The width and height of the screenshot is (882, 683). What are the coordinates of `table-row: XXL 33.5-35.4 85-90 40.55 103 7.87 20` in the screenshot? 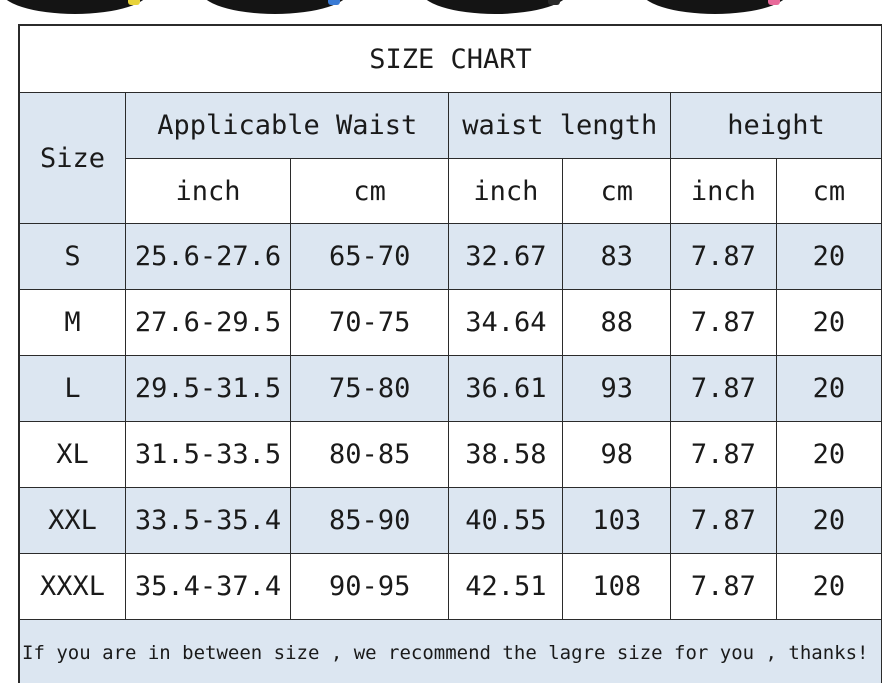 It's located at (451, 520).